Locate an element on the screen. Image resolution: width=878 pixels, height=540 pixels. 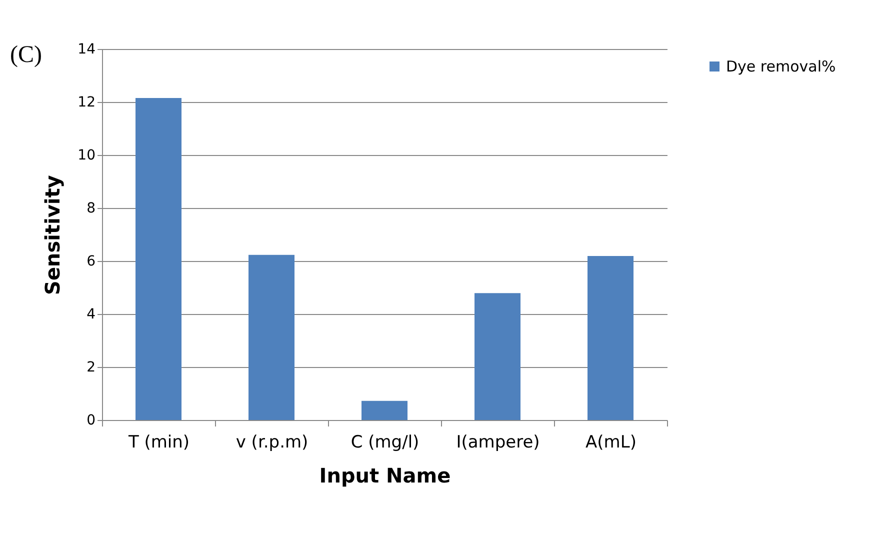
y-tick-label: 6 is located at coordinates (91, 262).